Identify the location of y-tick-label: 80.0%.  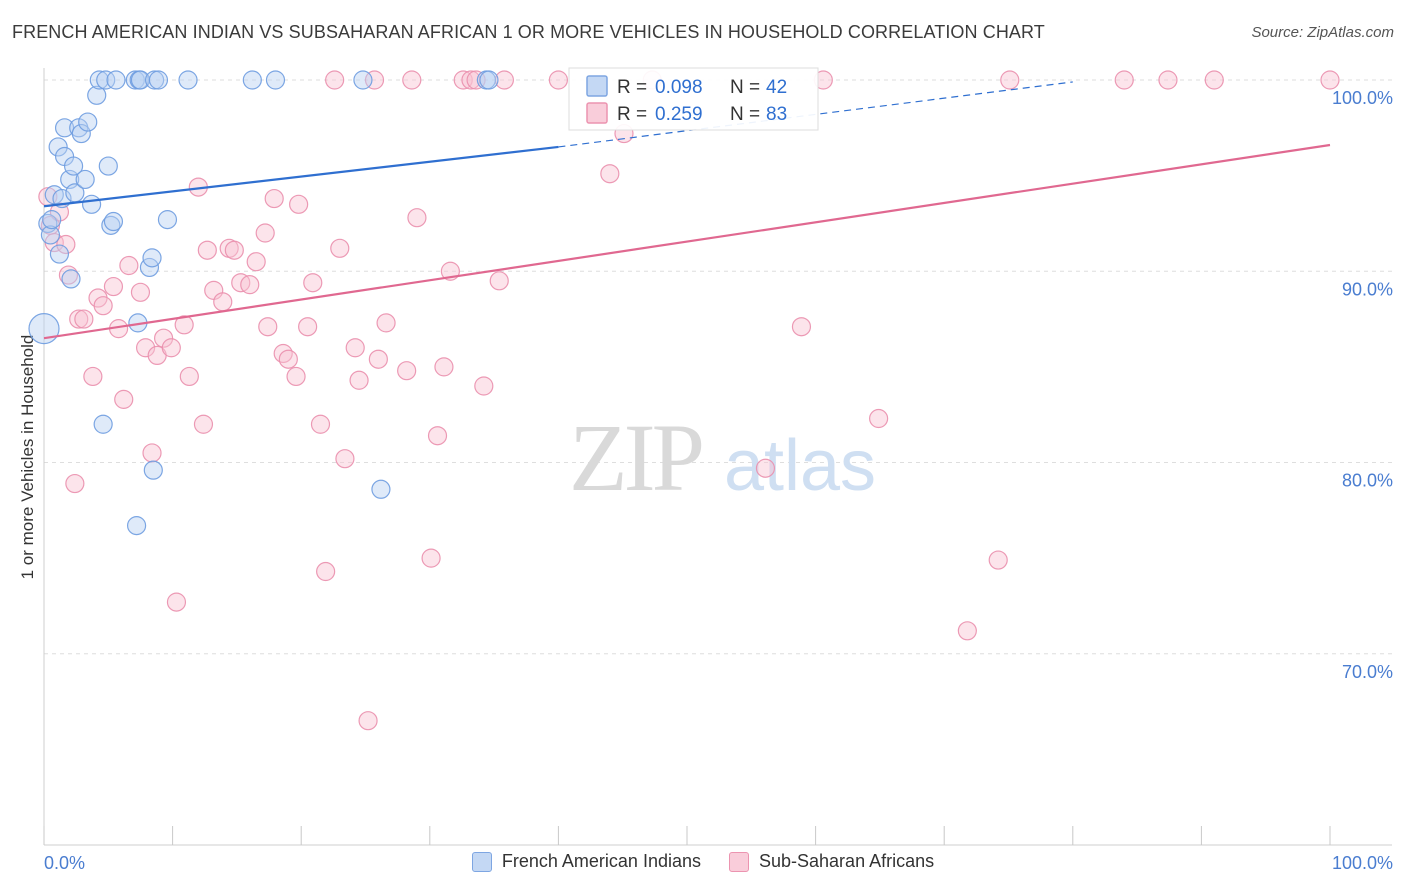
(1367, 481).